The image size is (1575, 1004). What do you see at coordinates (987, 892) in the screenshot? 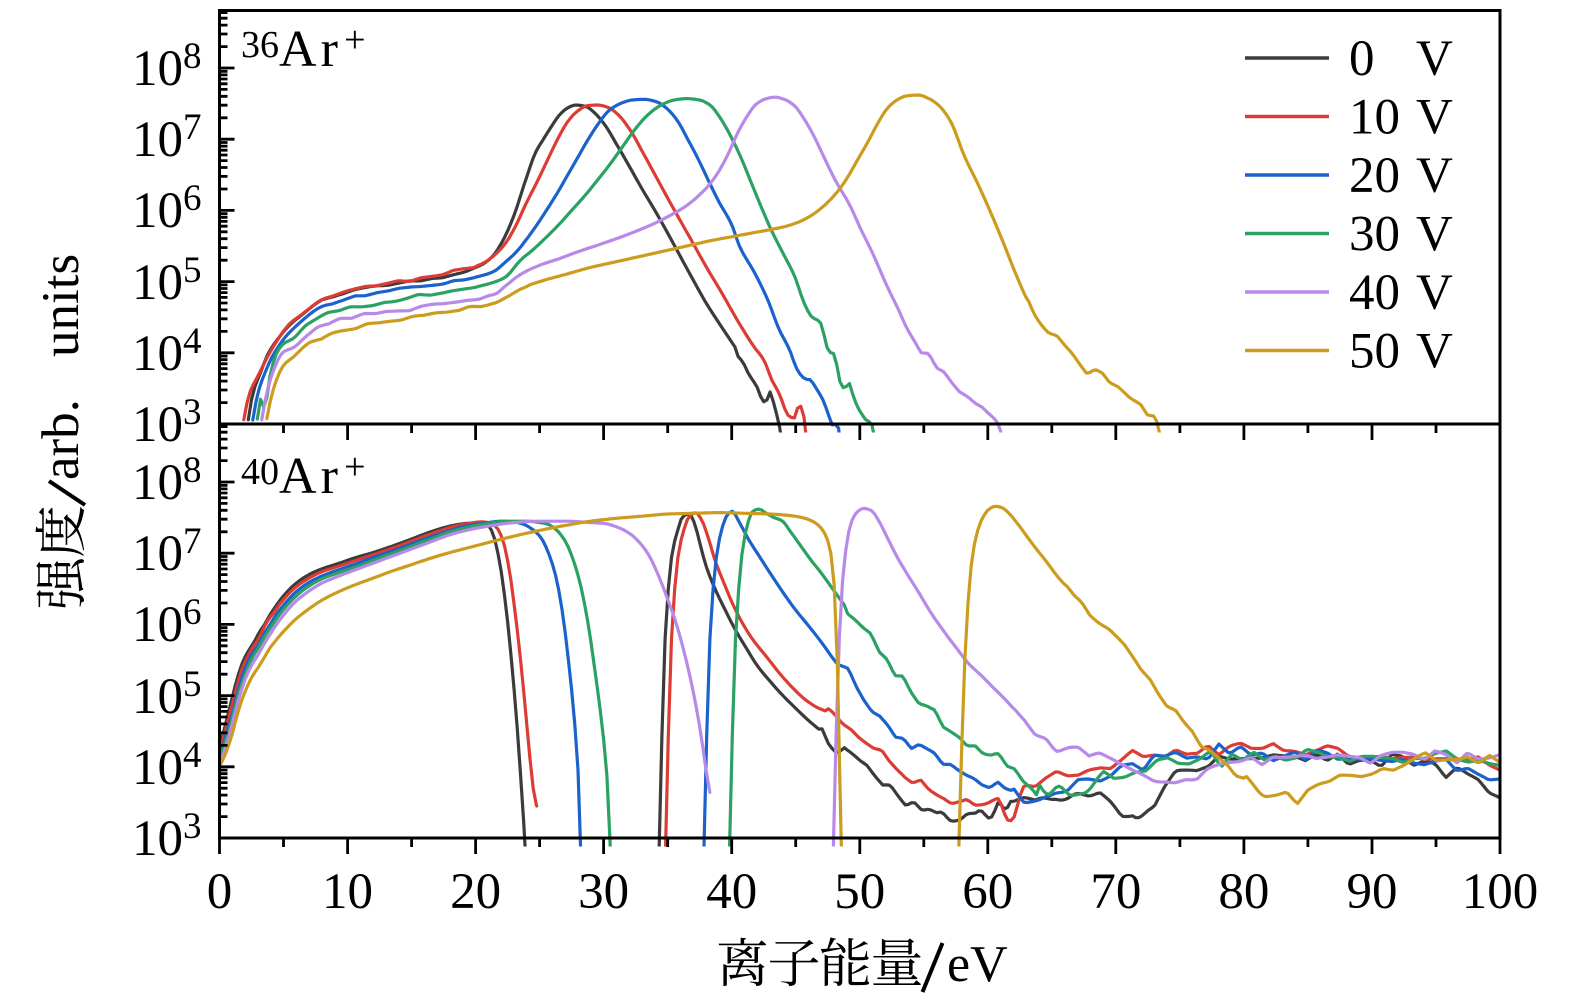
I see `svg-text: 60` at bounding box center [987, 892].